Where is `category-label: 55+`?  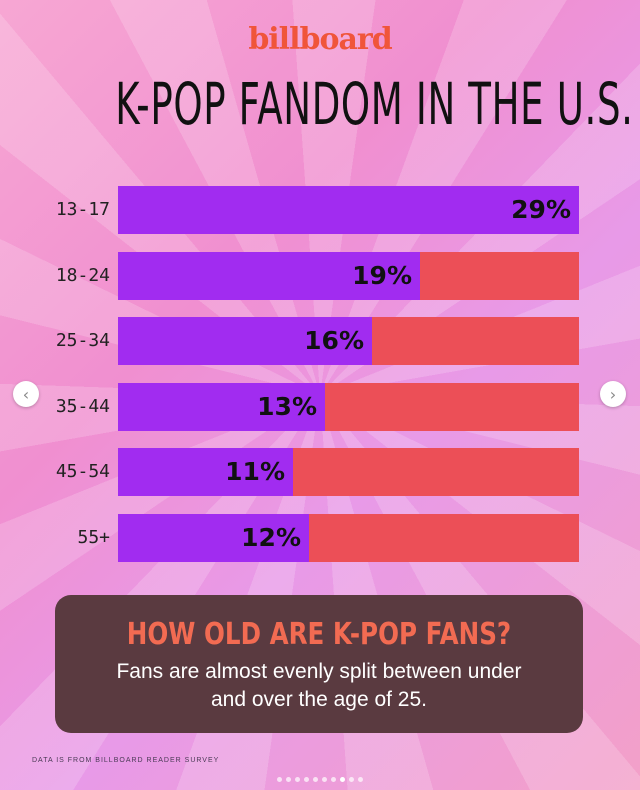
category-label: 55+ is located at coordinates (93, 537).